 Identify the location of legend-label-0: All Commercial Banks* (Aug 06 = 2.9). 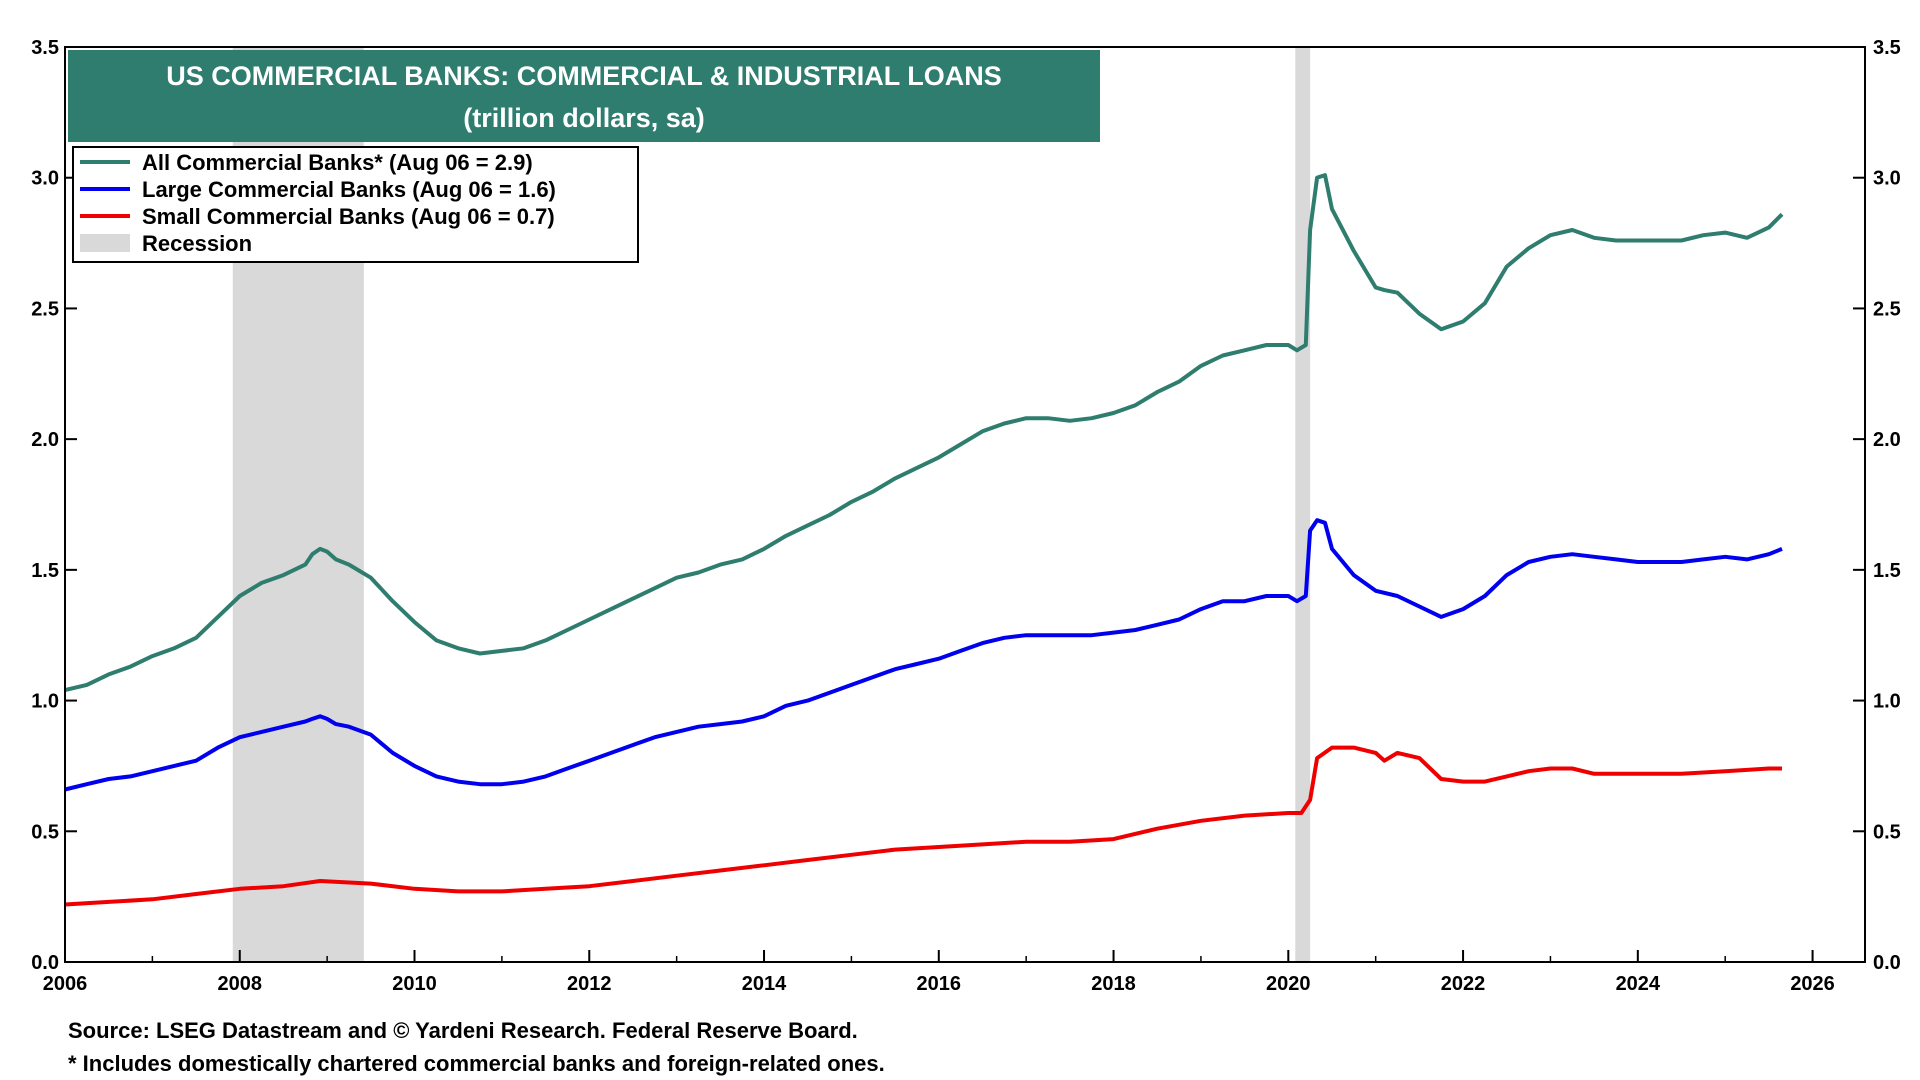
(337, 162).